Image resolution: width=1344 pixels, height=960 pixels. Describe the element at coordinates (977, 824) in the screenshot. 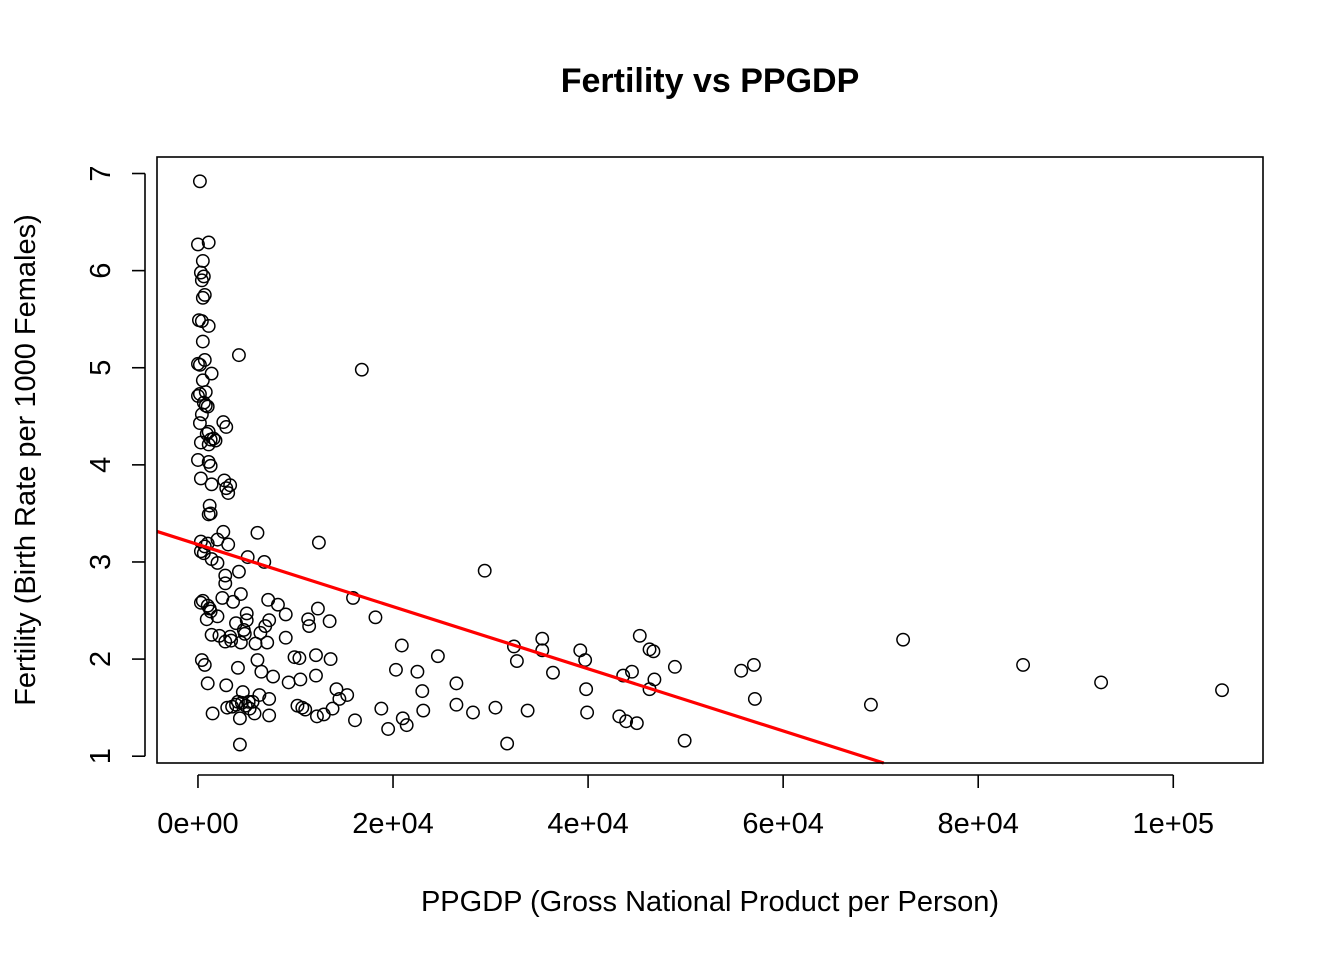

I see `x-tick-label: 8e+04` at that location.